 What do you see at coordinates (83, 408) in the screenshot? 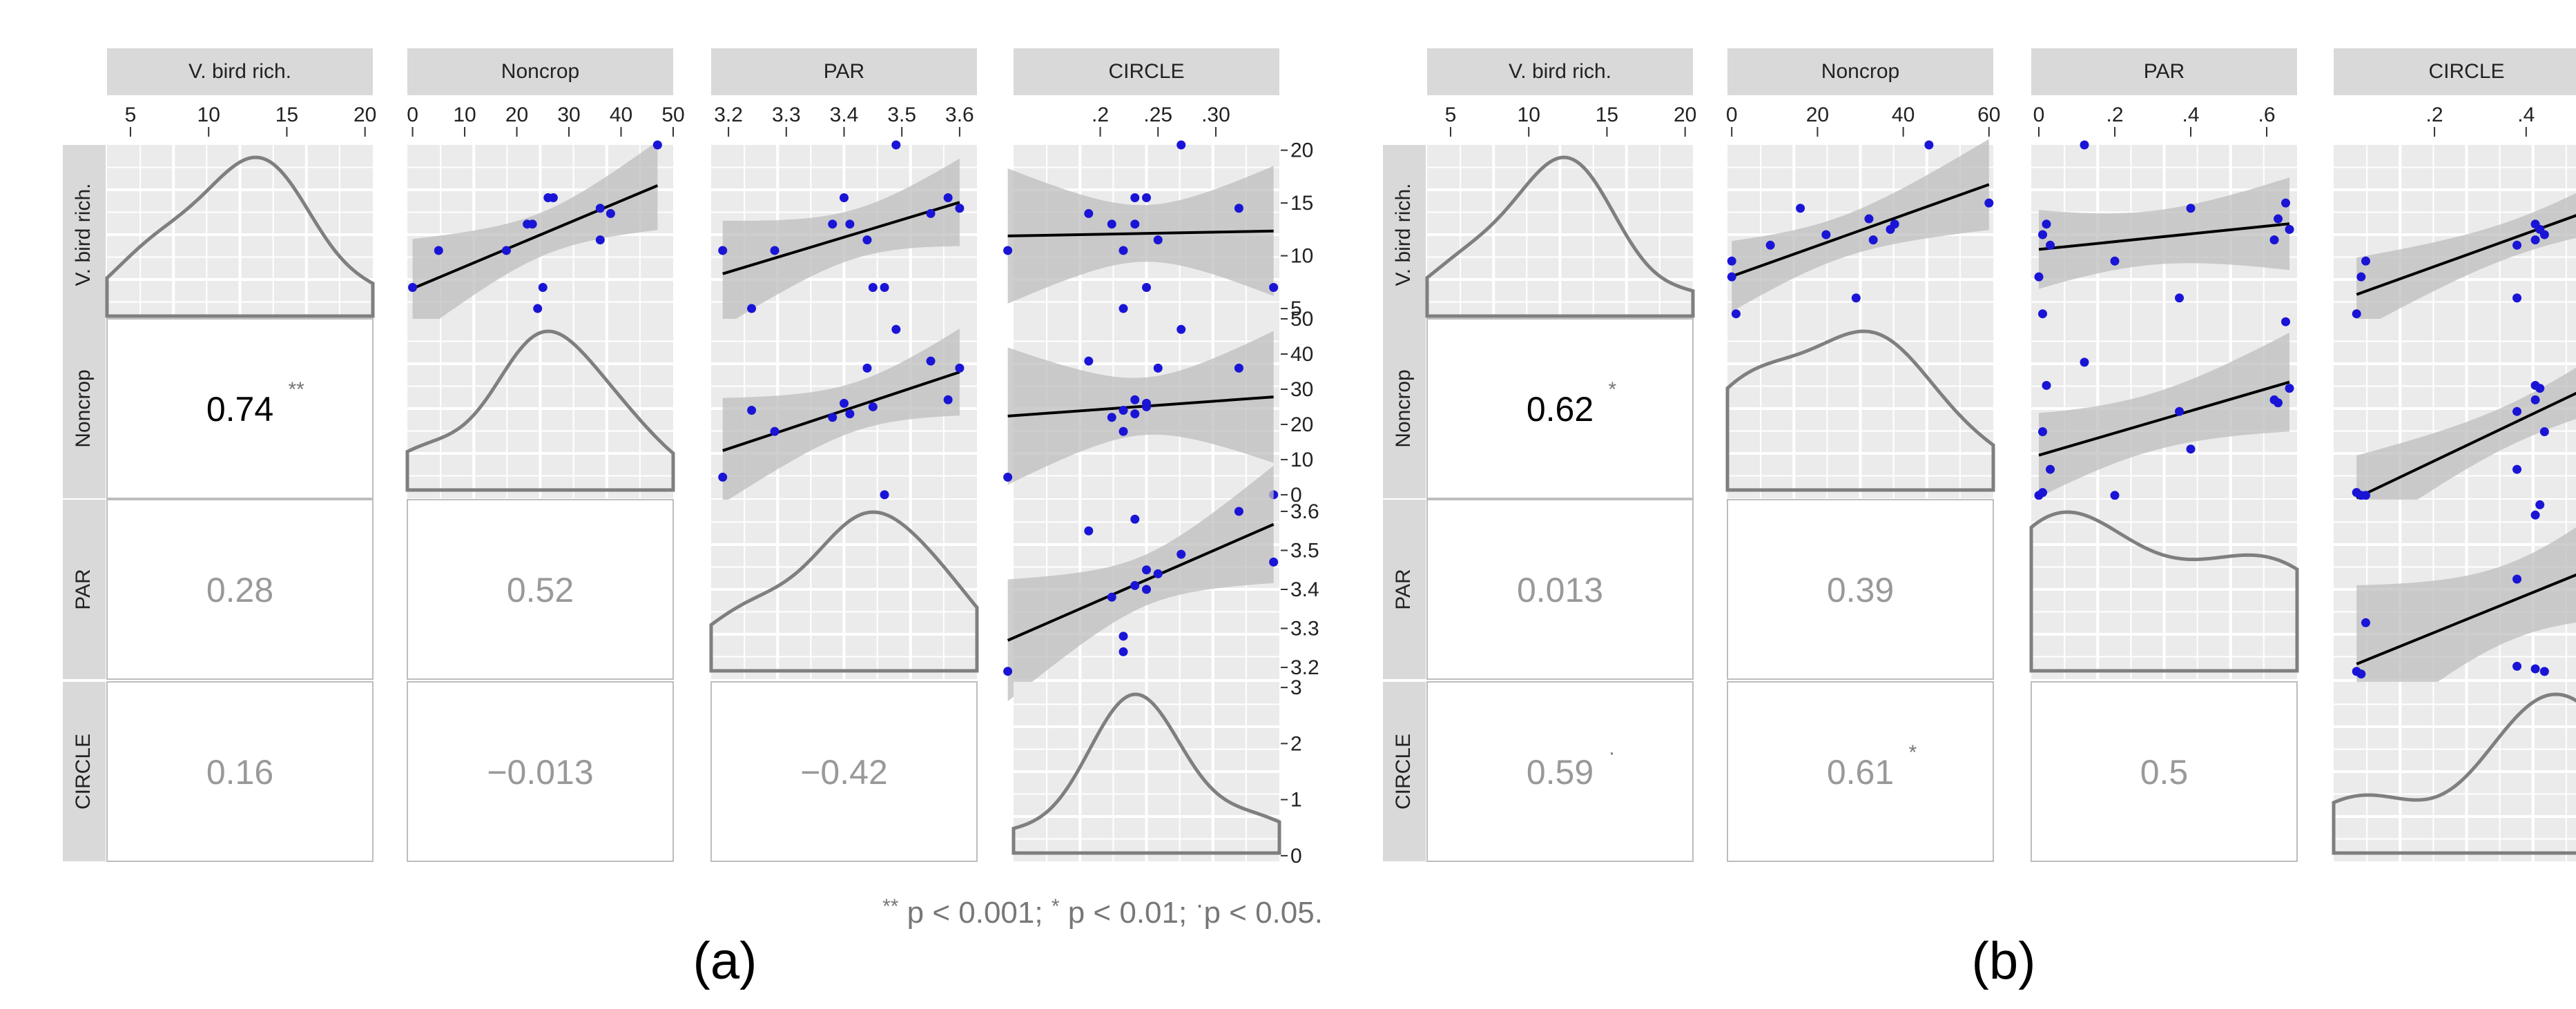
I see `strip-label-left-noncrop: Noncrop` at bounding box center [83, 408].